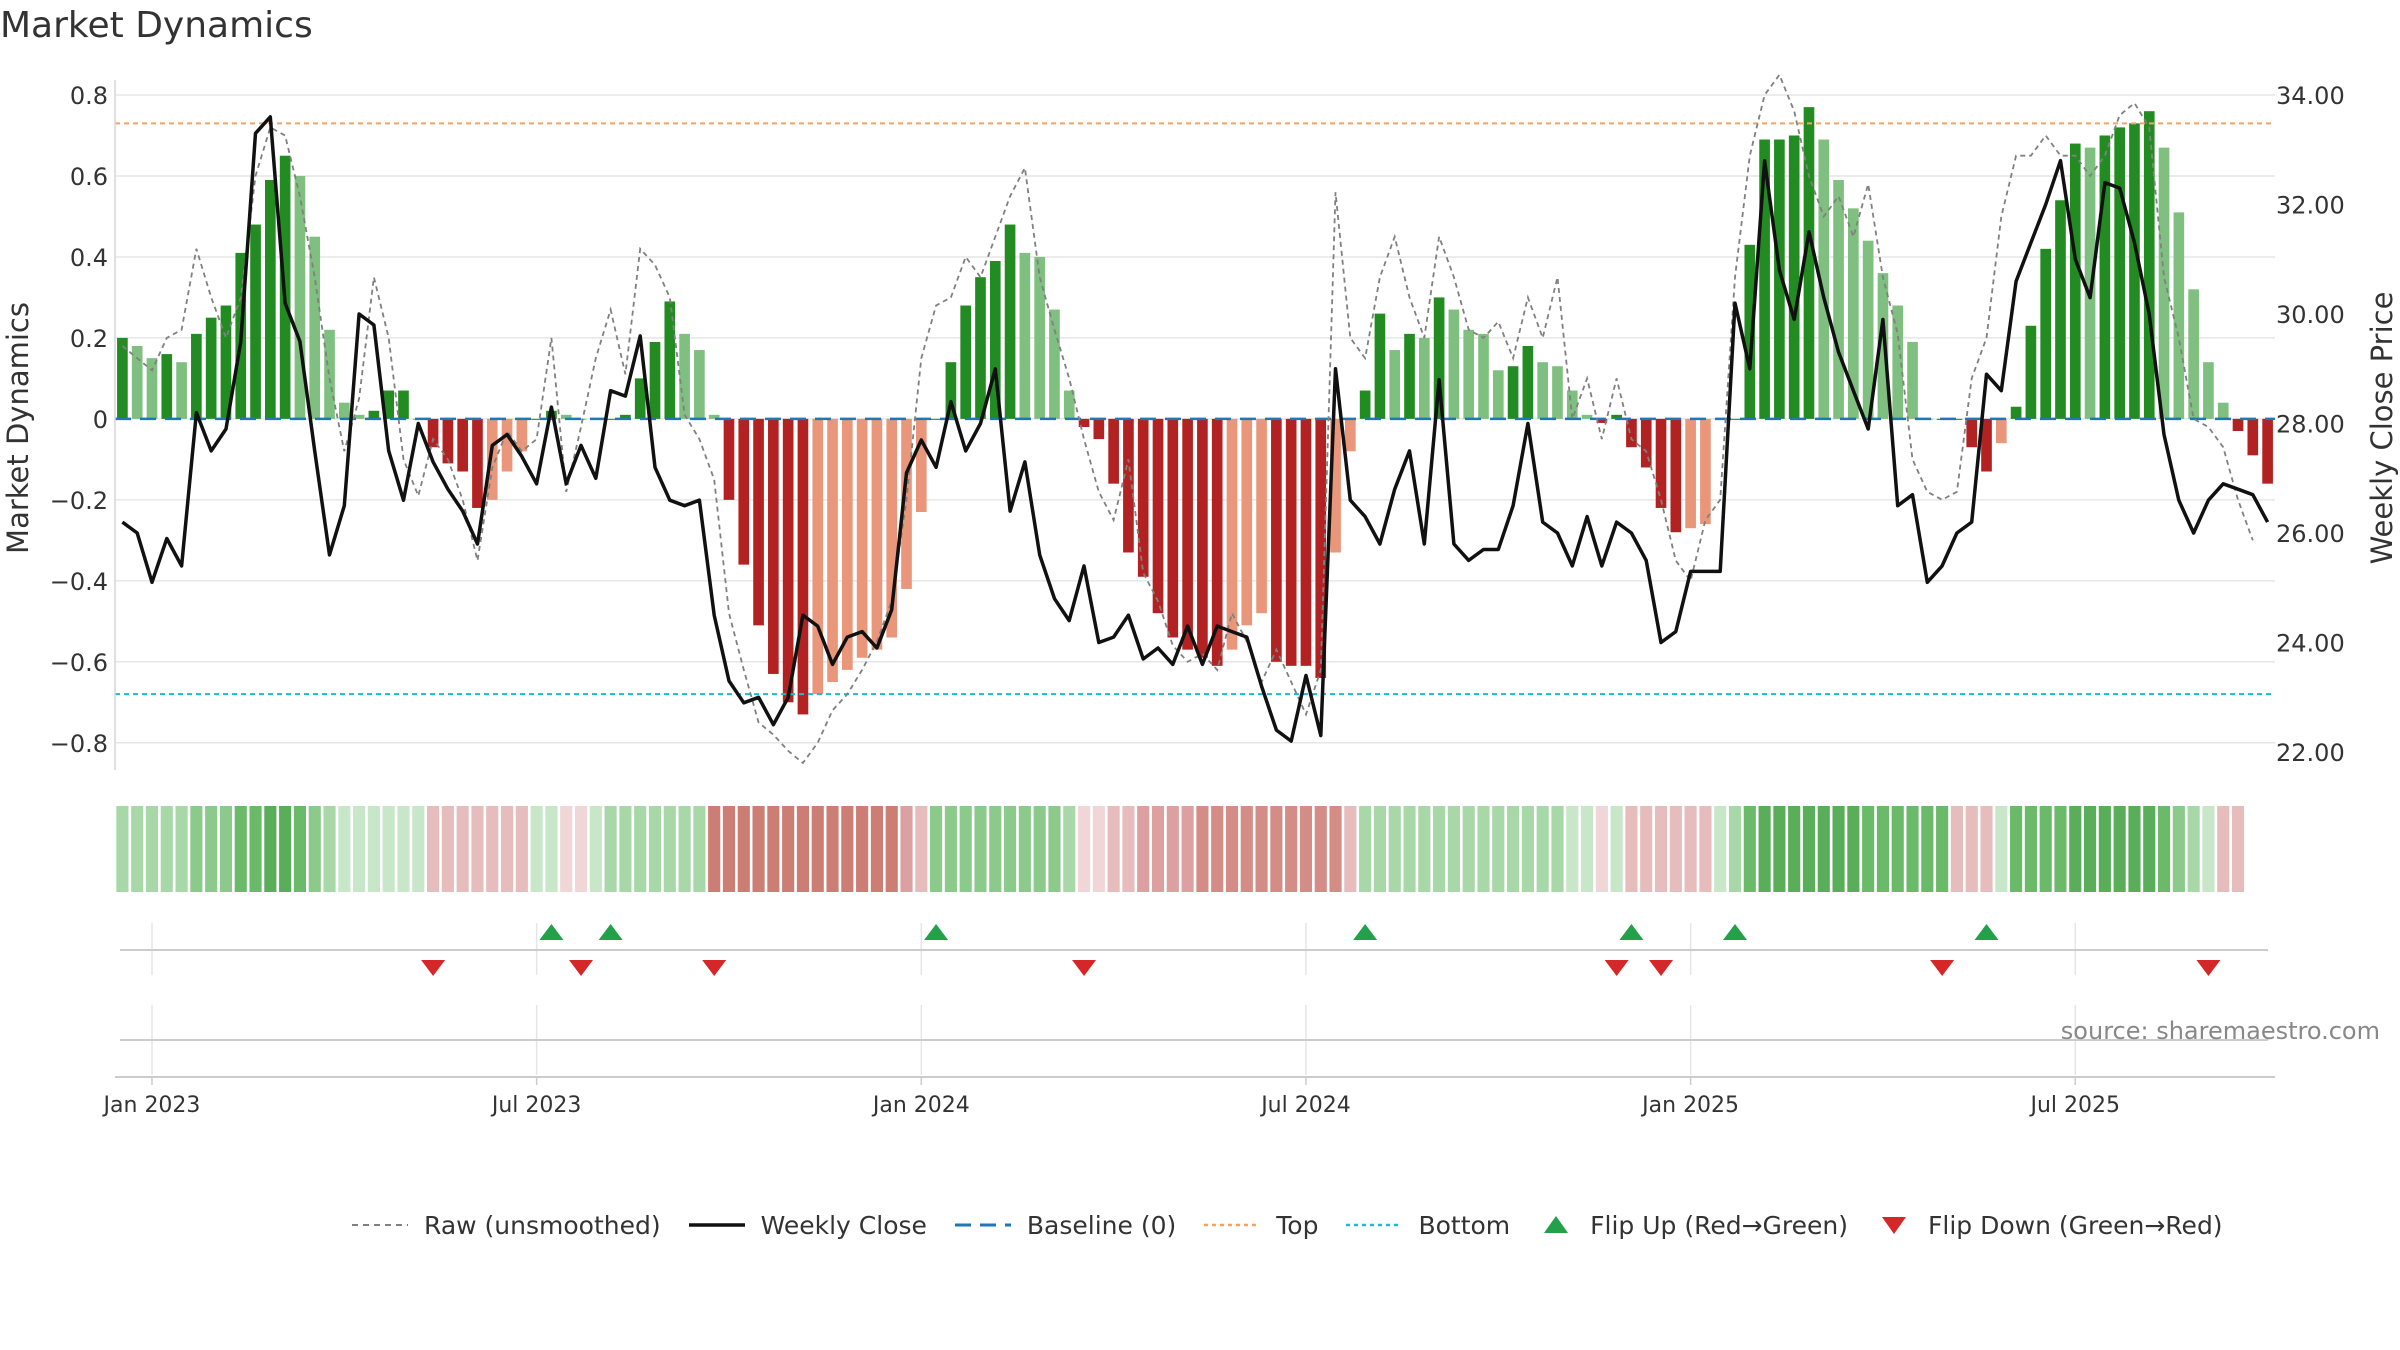 The image size is (2400, 1350). Describe the element at coordinates (100, 420) in the screenshot. I see `y-left-tick-label: 0` at that location.